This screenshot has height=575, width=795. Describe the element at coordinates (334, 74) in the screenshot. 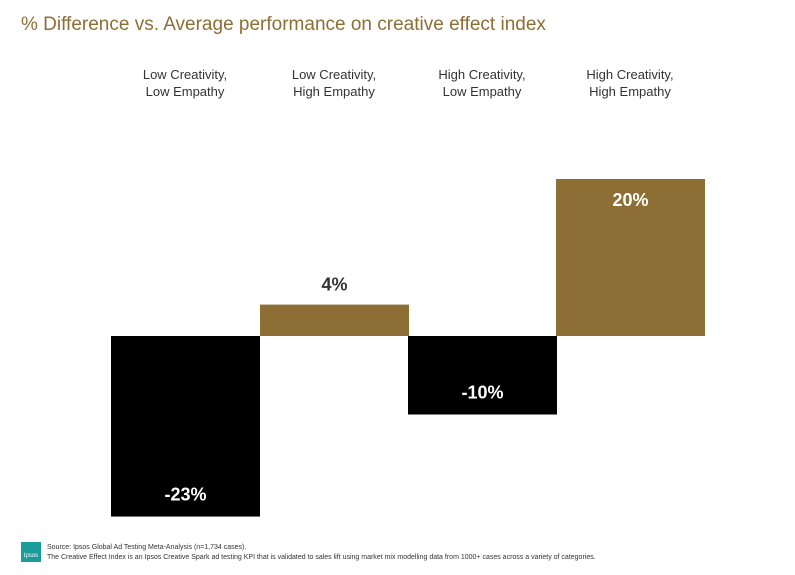

I see `category-label-2-line1: Low Creativity,` at that location.